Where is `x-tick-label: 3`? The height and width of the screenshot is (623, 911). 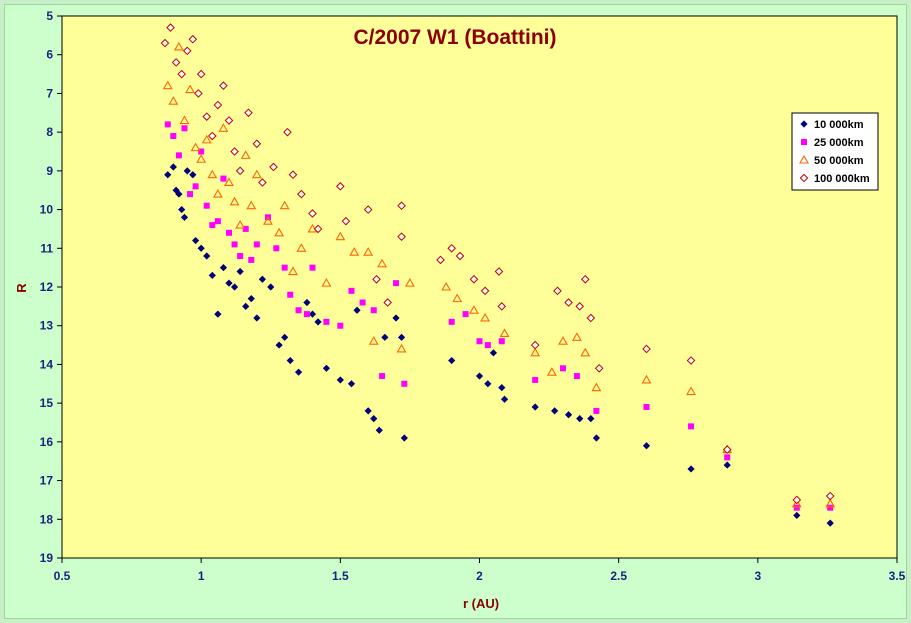
x-tick-label: 3 is located at coordinates (757, 576).